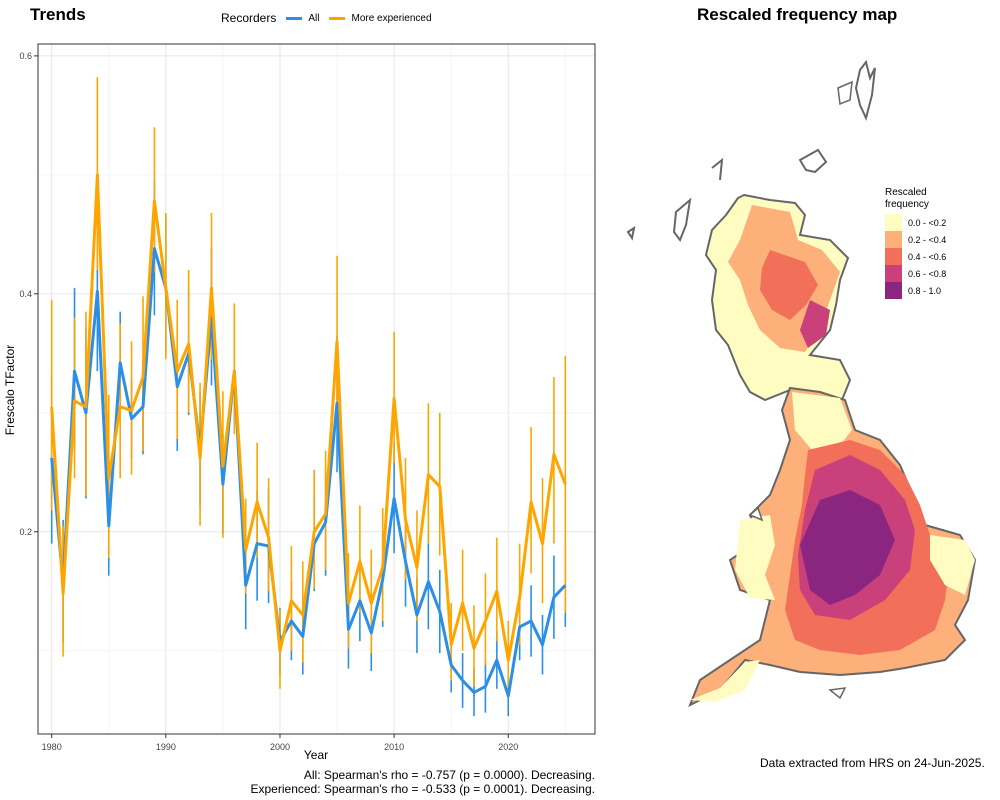 This screenshot has height=800, width=1000. I want to click on x-tick-label: 1990, so click(166, 747).